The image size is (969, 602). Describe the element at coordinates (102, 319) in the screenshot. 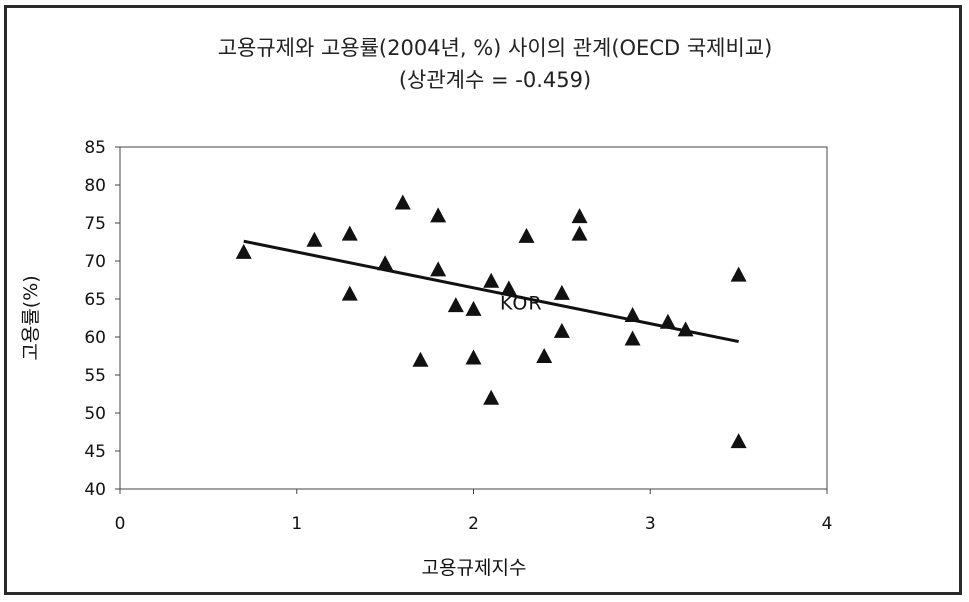

I see `y-axis-ticks: 40 45 50 55 60 65 70 75 80 85` at that location.